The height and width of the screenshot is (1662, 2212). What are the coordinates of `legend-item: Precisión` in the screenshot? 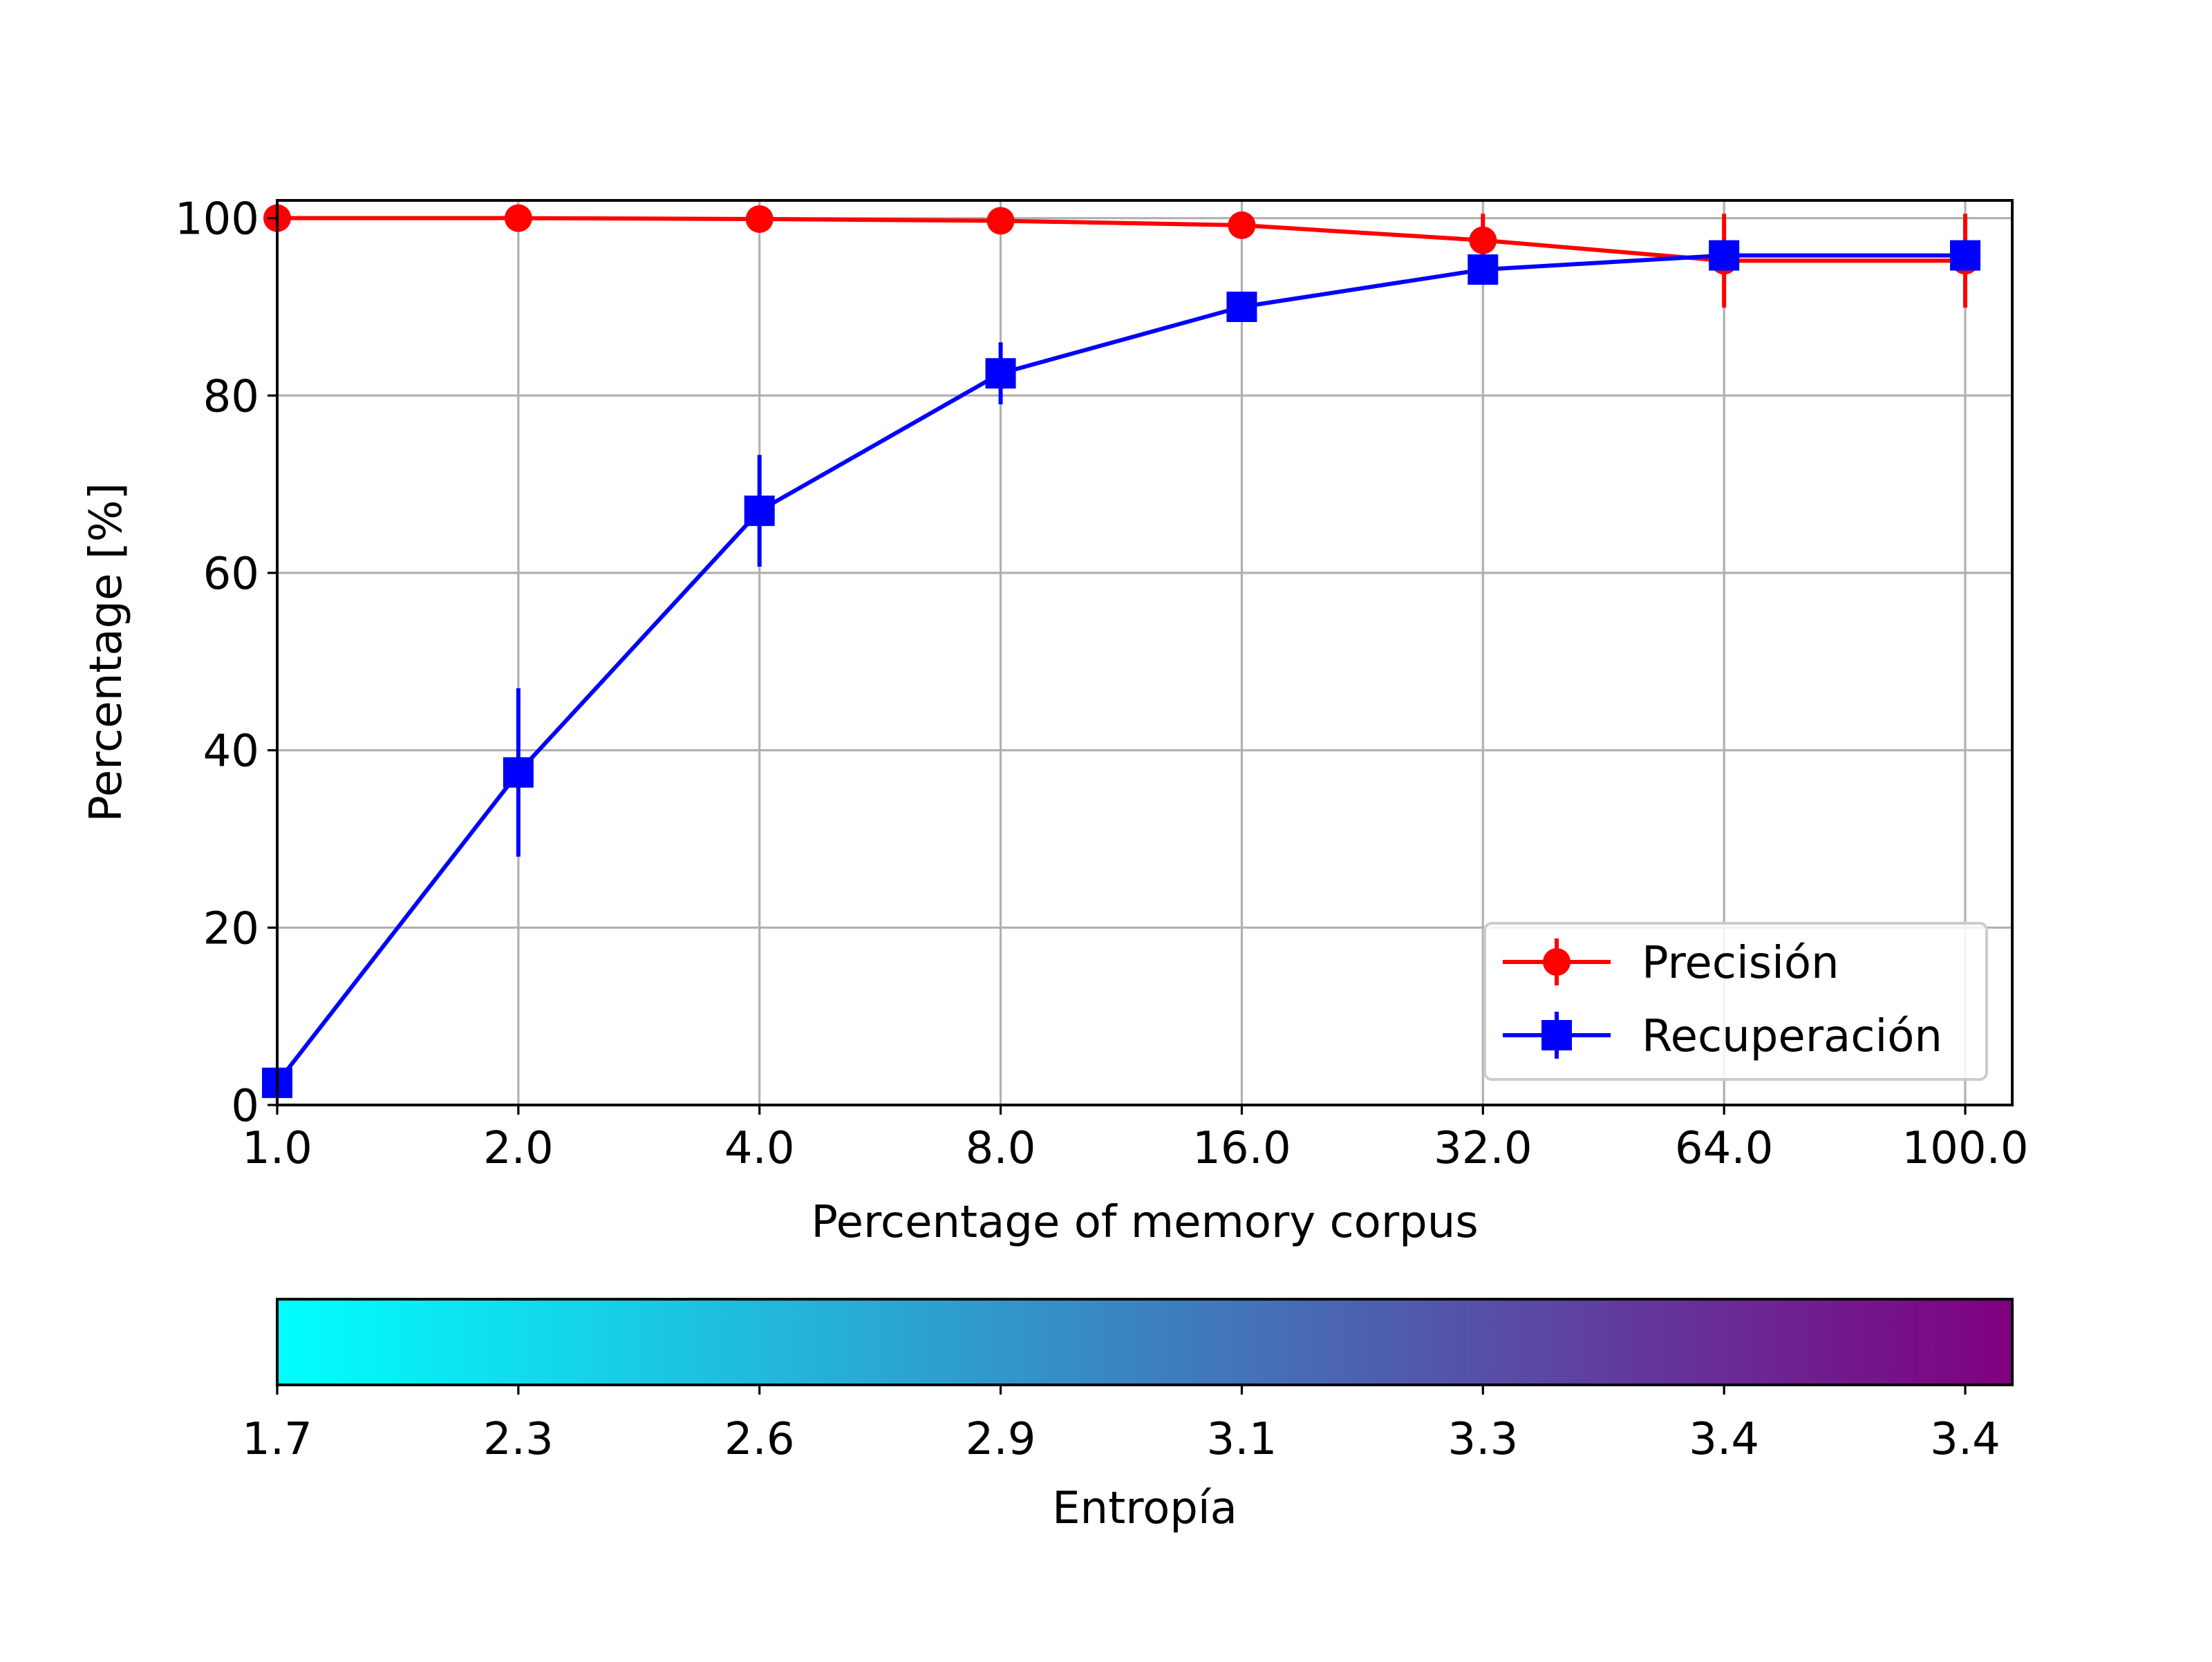 It's located at (1671, 963).